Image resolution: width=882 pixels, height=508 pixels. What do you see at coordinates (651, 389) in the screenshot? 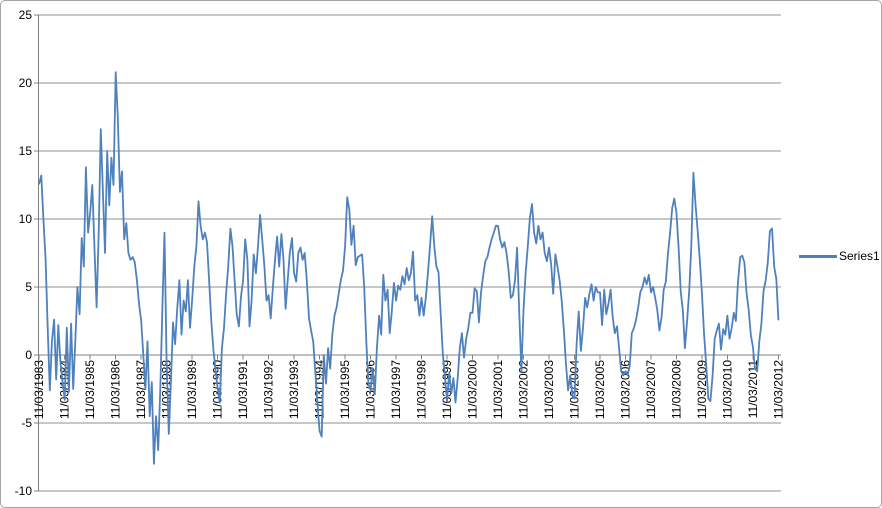
I see `x-axis-label: 11/03/2007` at bounding box center [651, 389].